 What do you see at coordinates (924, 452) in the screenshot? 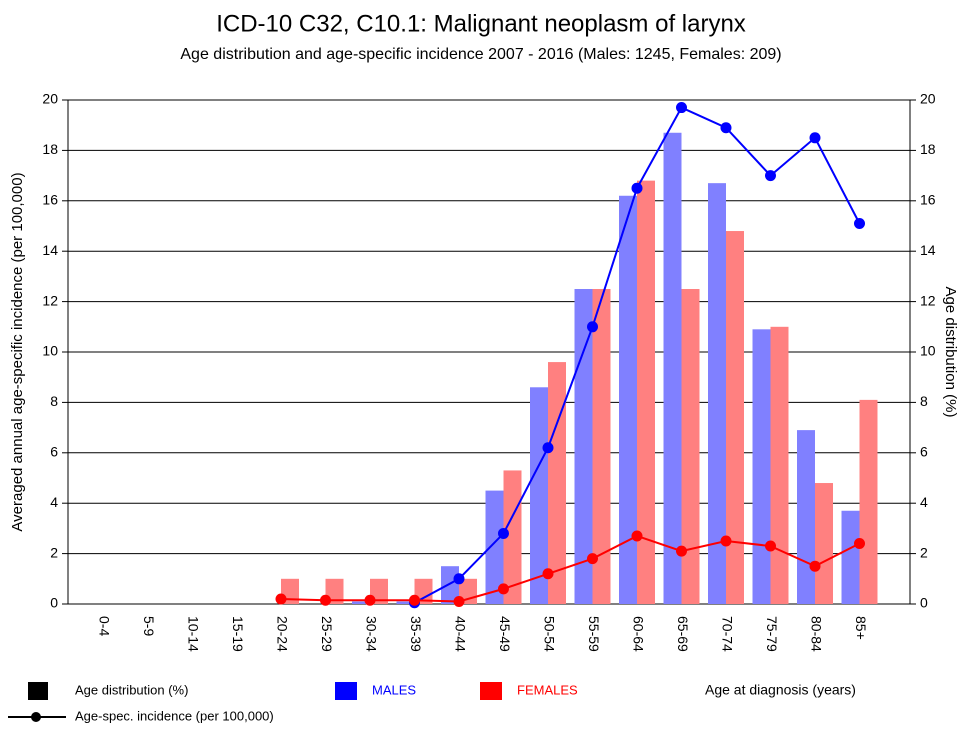
I see `y2-tick-label: 6` at bounding box center [924, 452].